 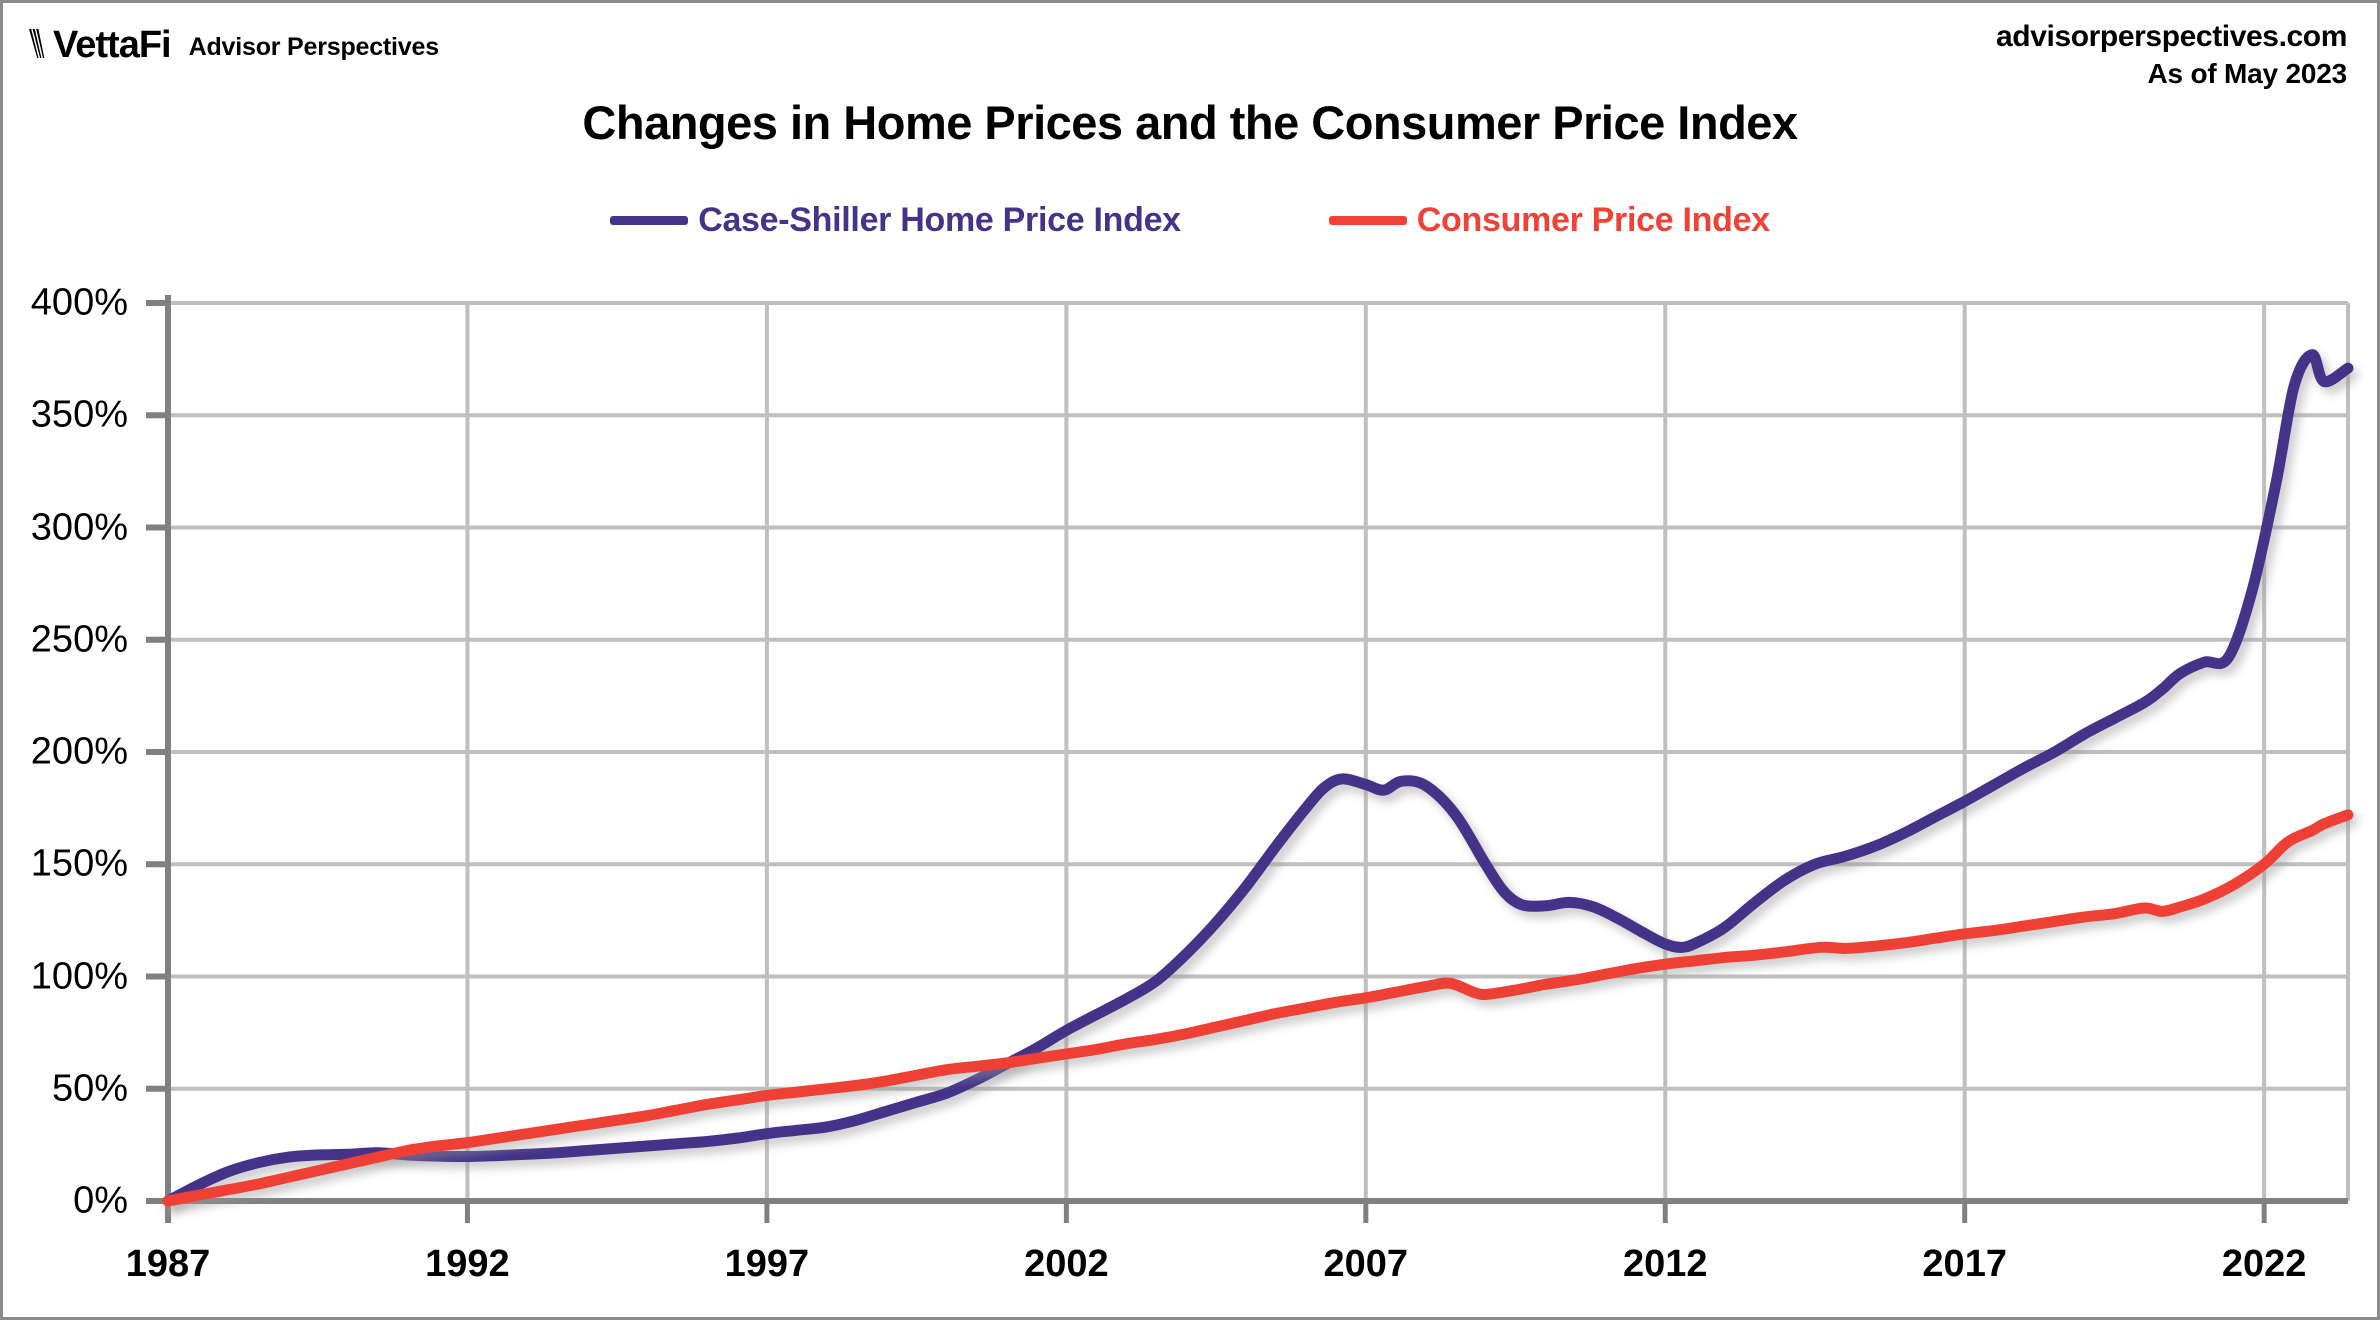 I want to click on x-tick-label: 2012, so click(x=1665, y=1264).